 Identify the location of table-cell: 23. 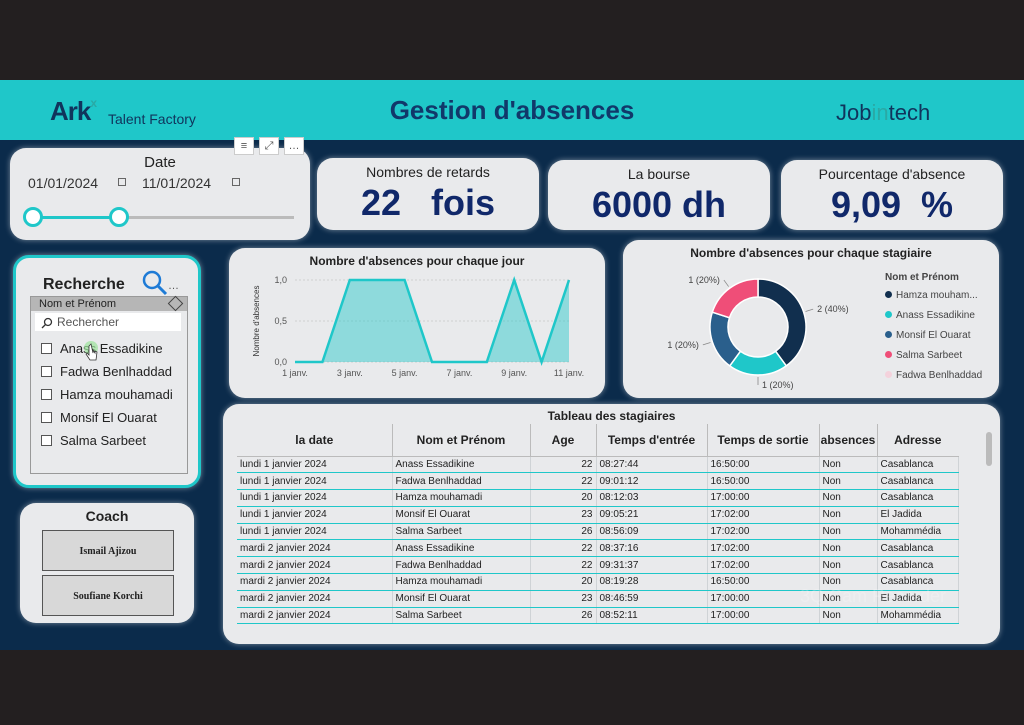
(563, 515).